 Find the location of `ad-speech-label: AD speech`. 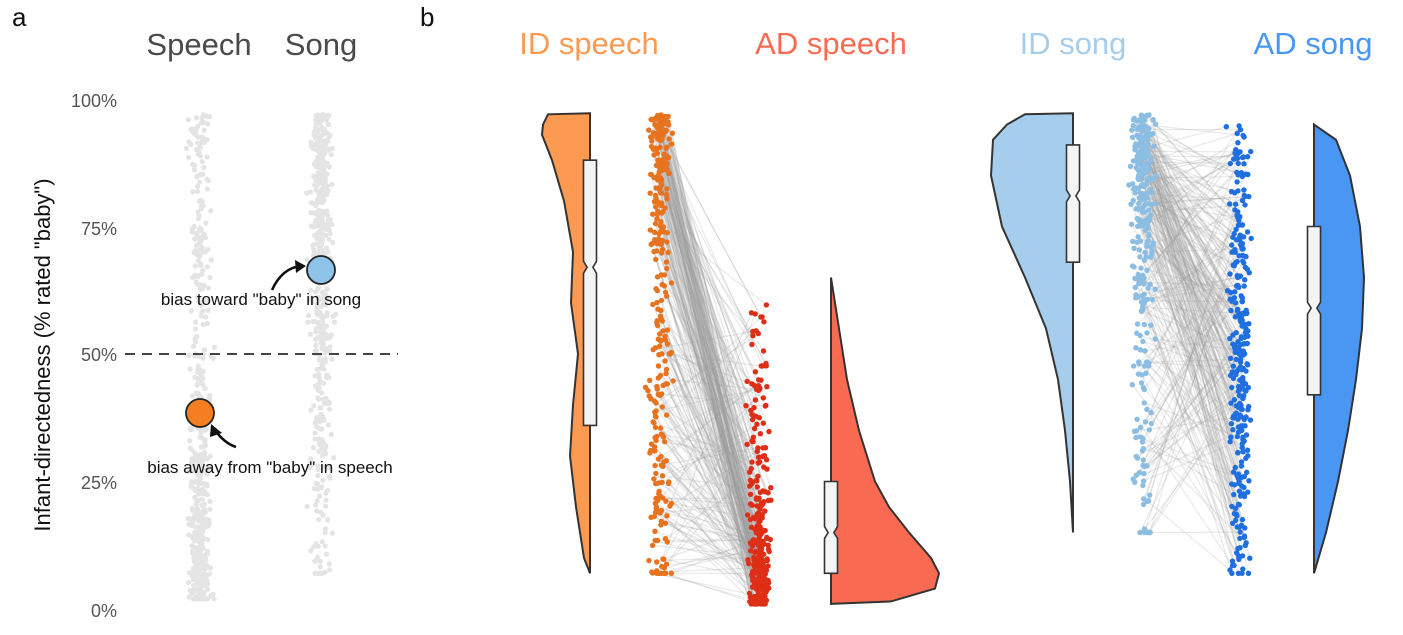

ad-speech-label: AD speech is located at coordinates (831, 43).